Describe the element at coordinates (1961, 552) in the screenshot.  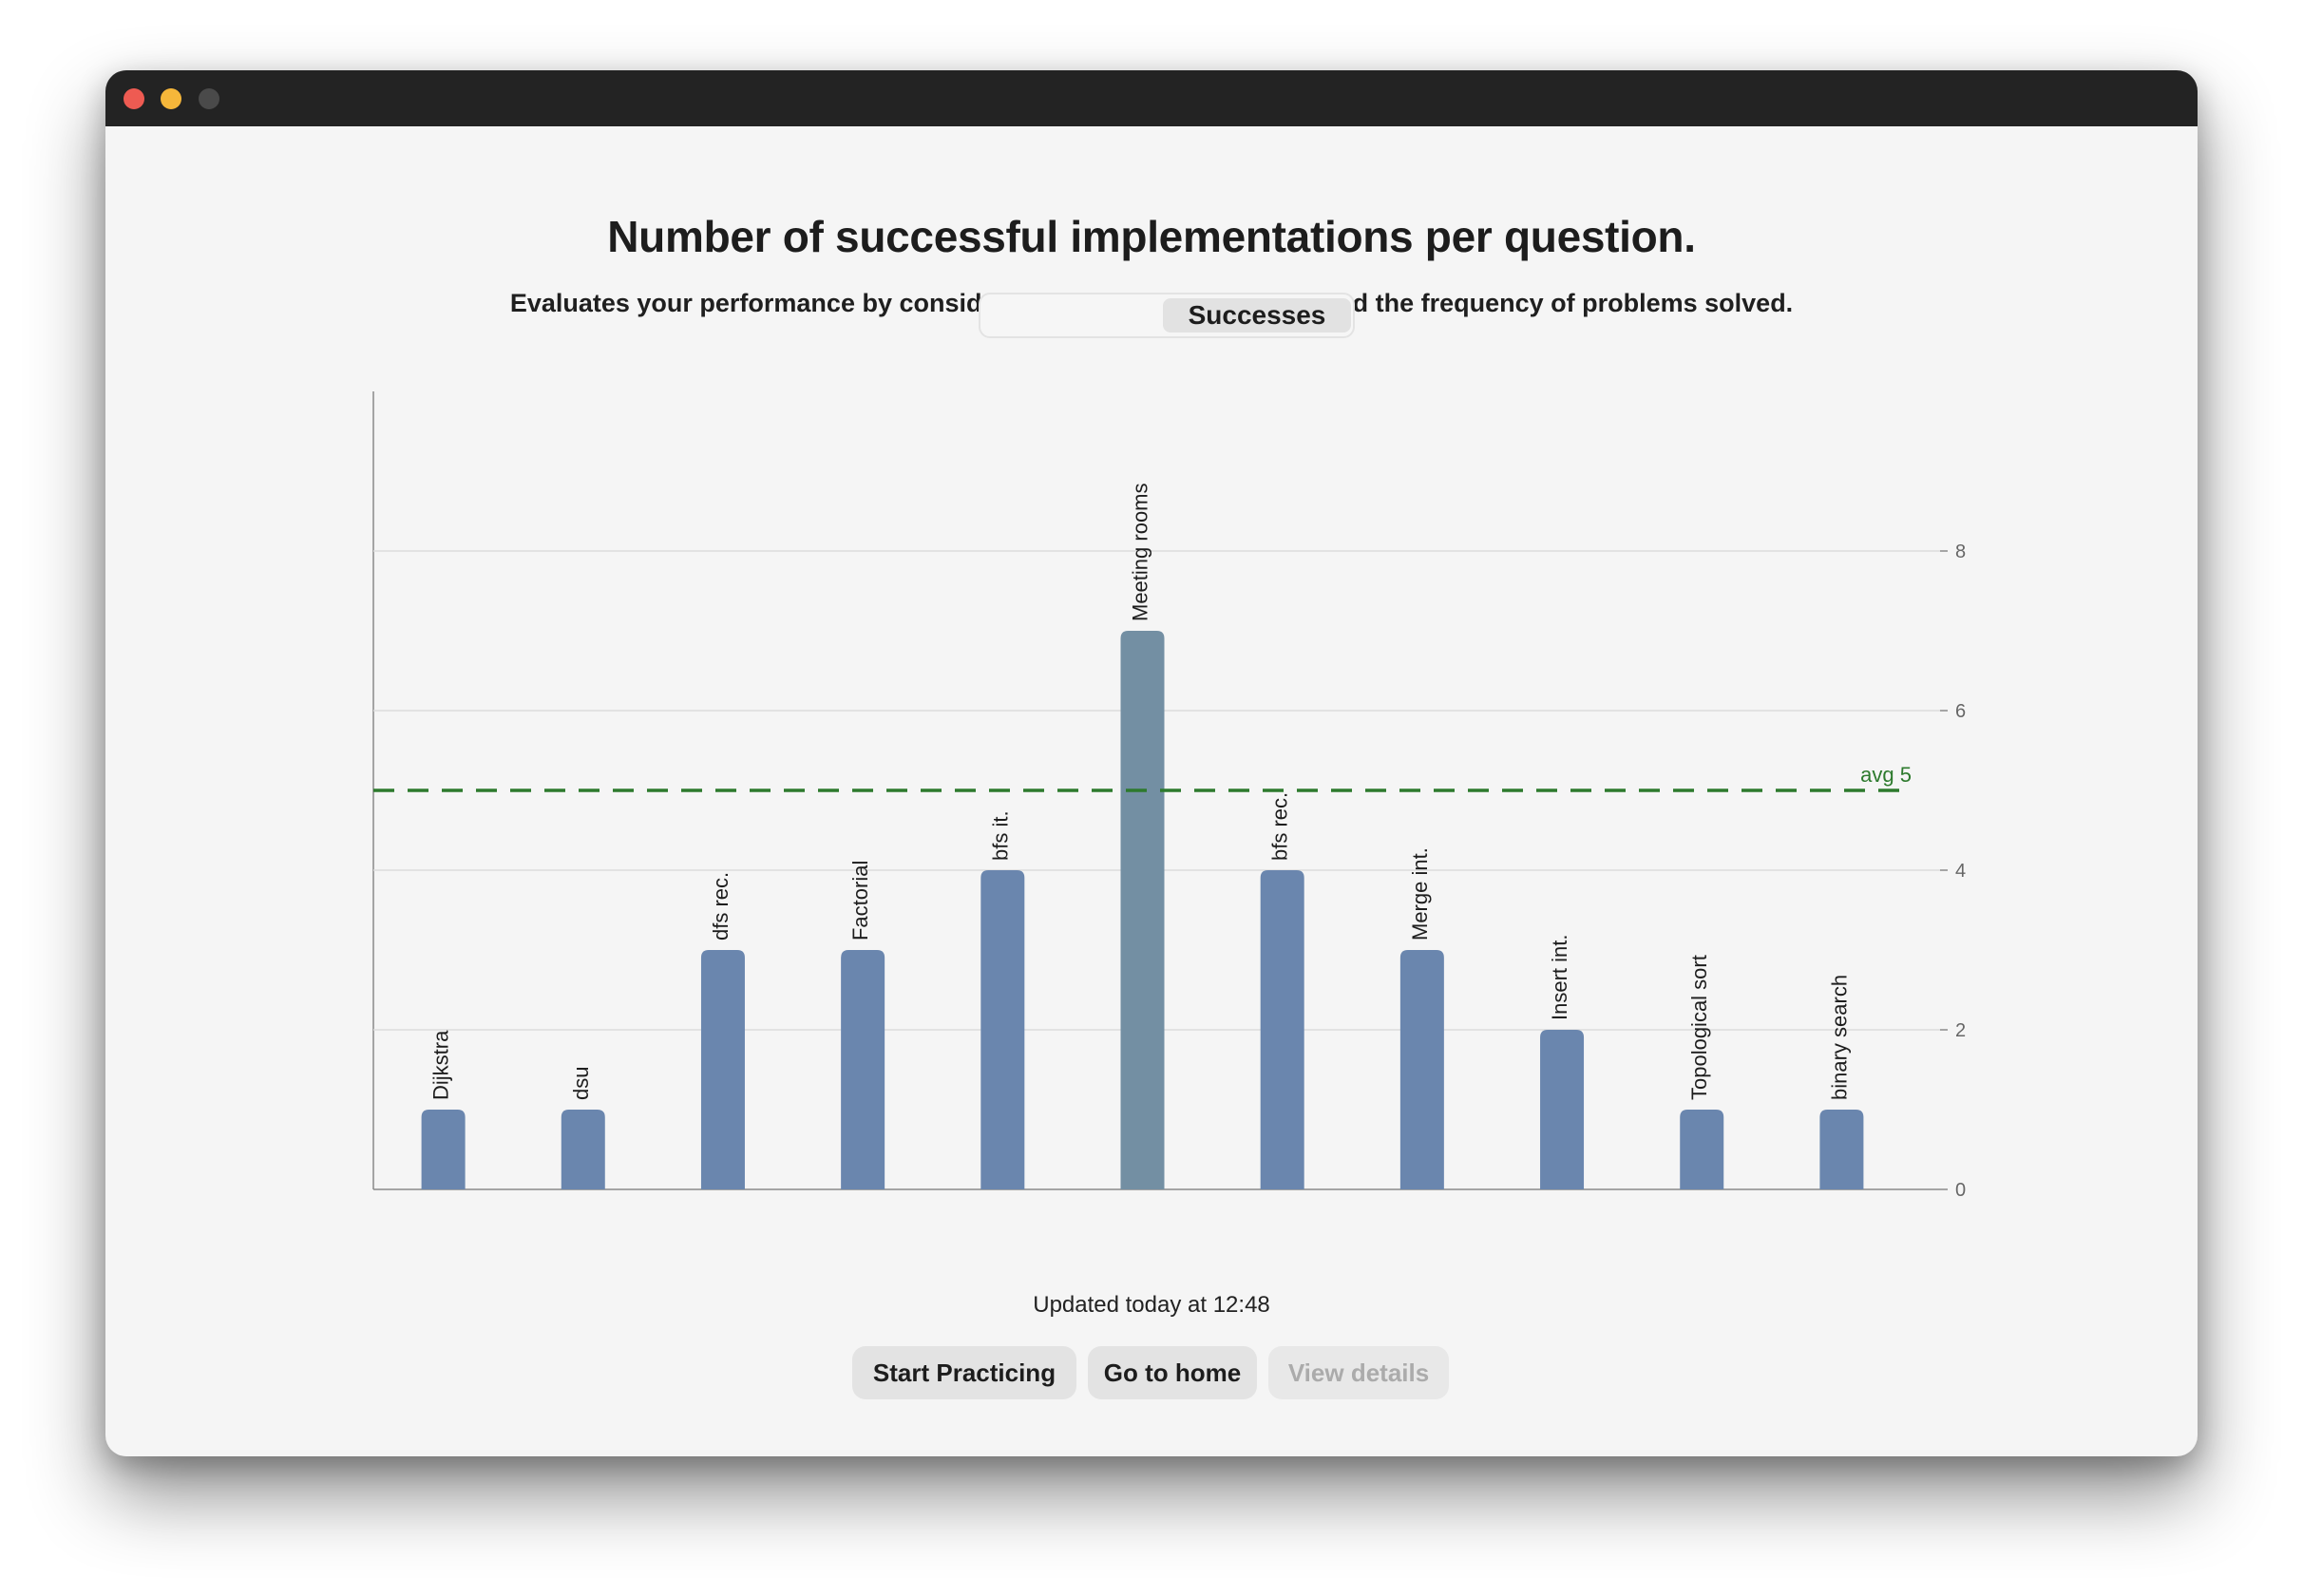
I see `y-tick-label: 8` at that location.